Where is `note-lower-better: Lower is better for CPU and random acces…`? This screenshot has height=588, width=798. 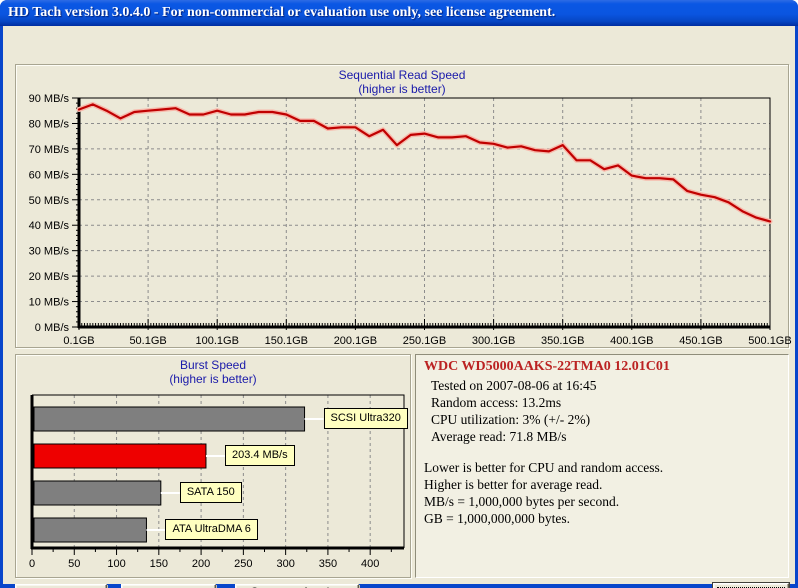
note-lower-better: Lower is better for CPU and random acces… is located at coordinates (544, 467).